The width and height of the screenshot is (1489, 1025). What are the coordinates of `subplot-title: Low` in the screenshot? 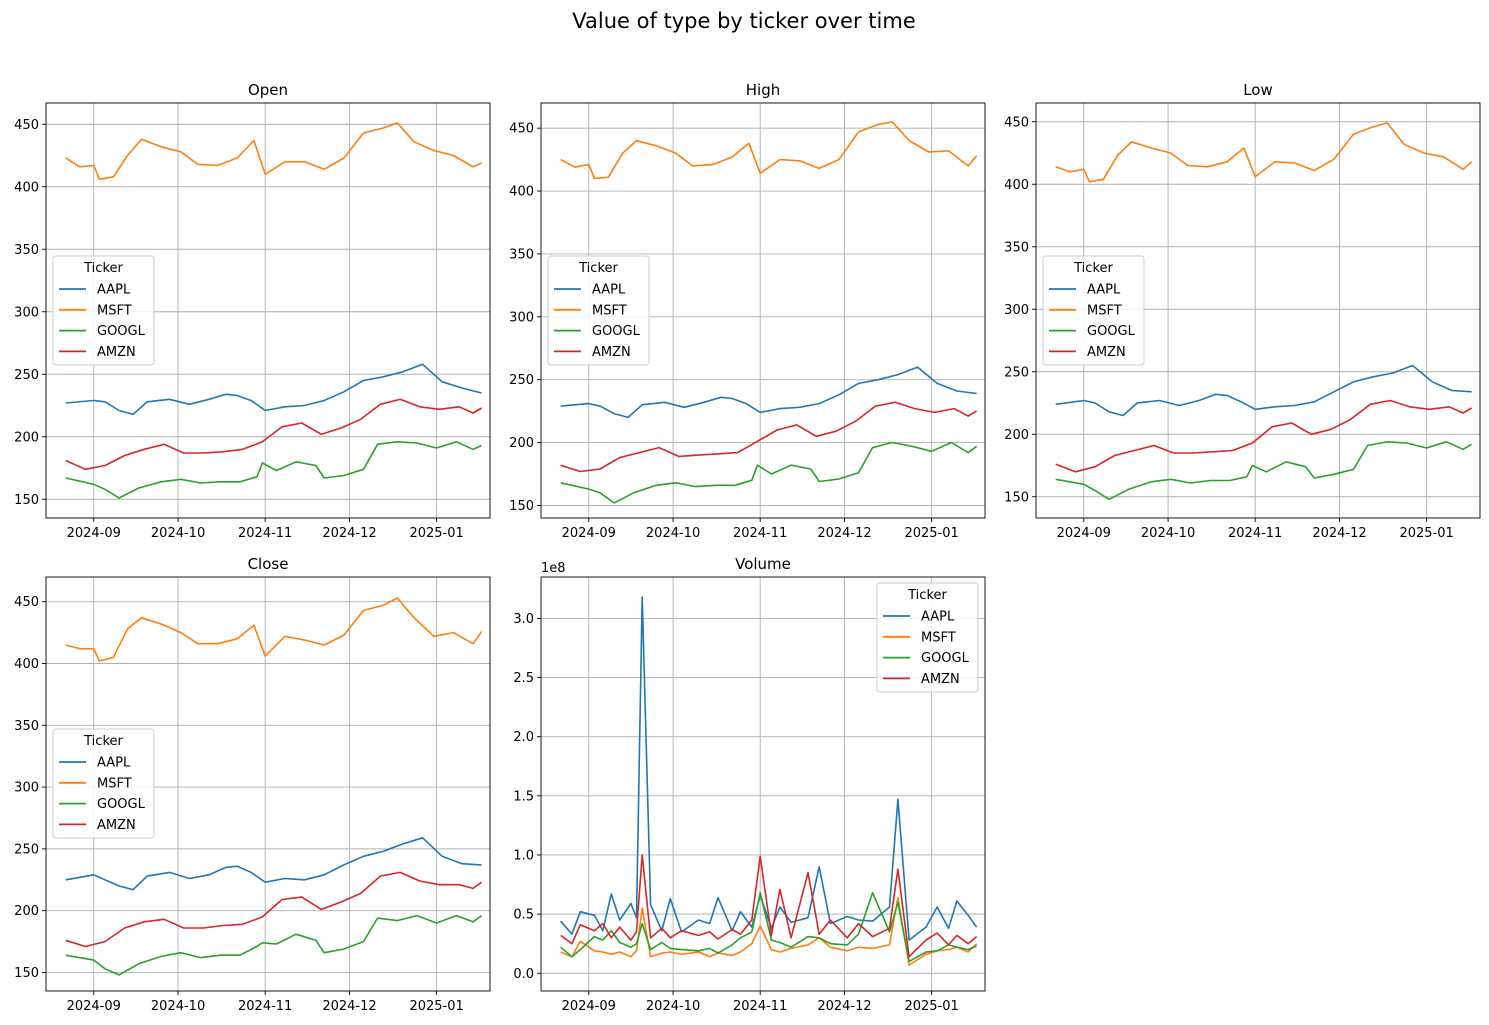 It's located at (1258, 90).